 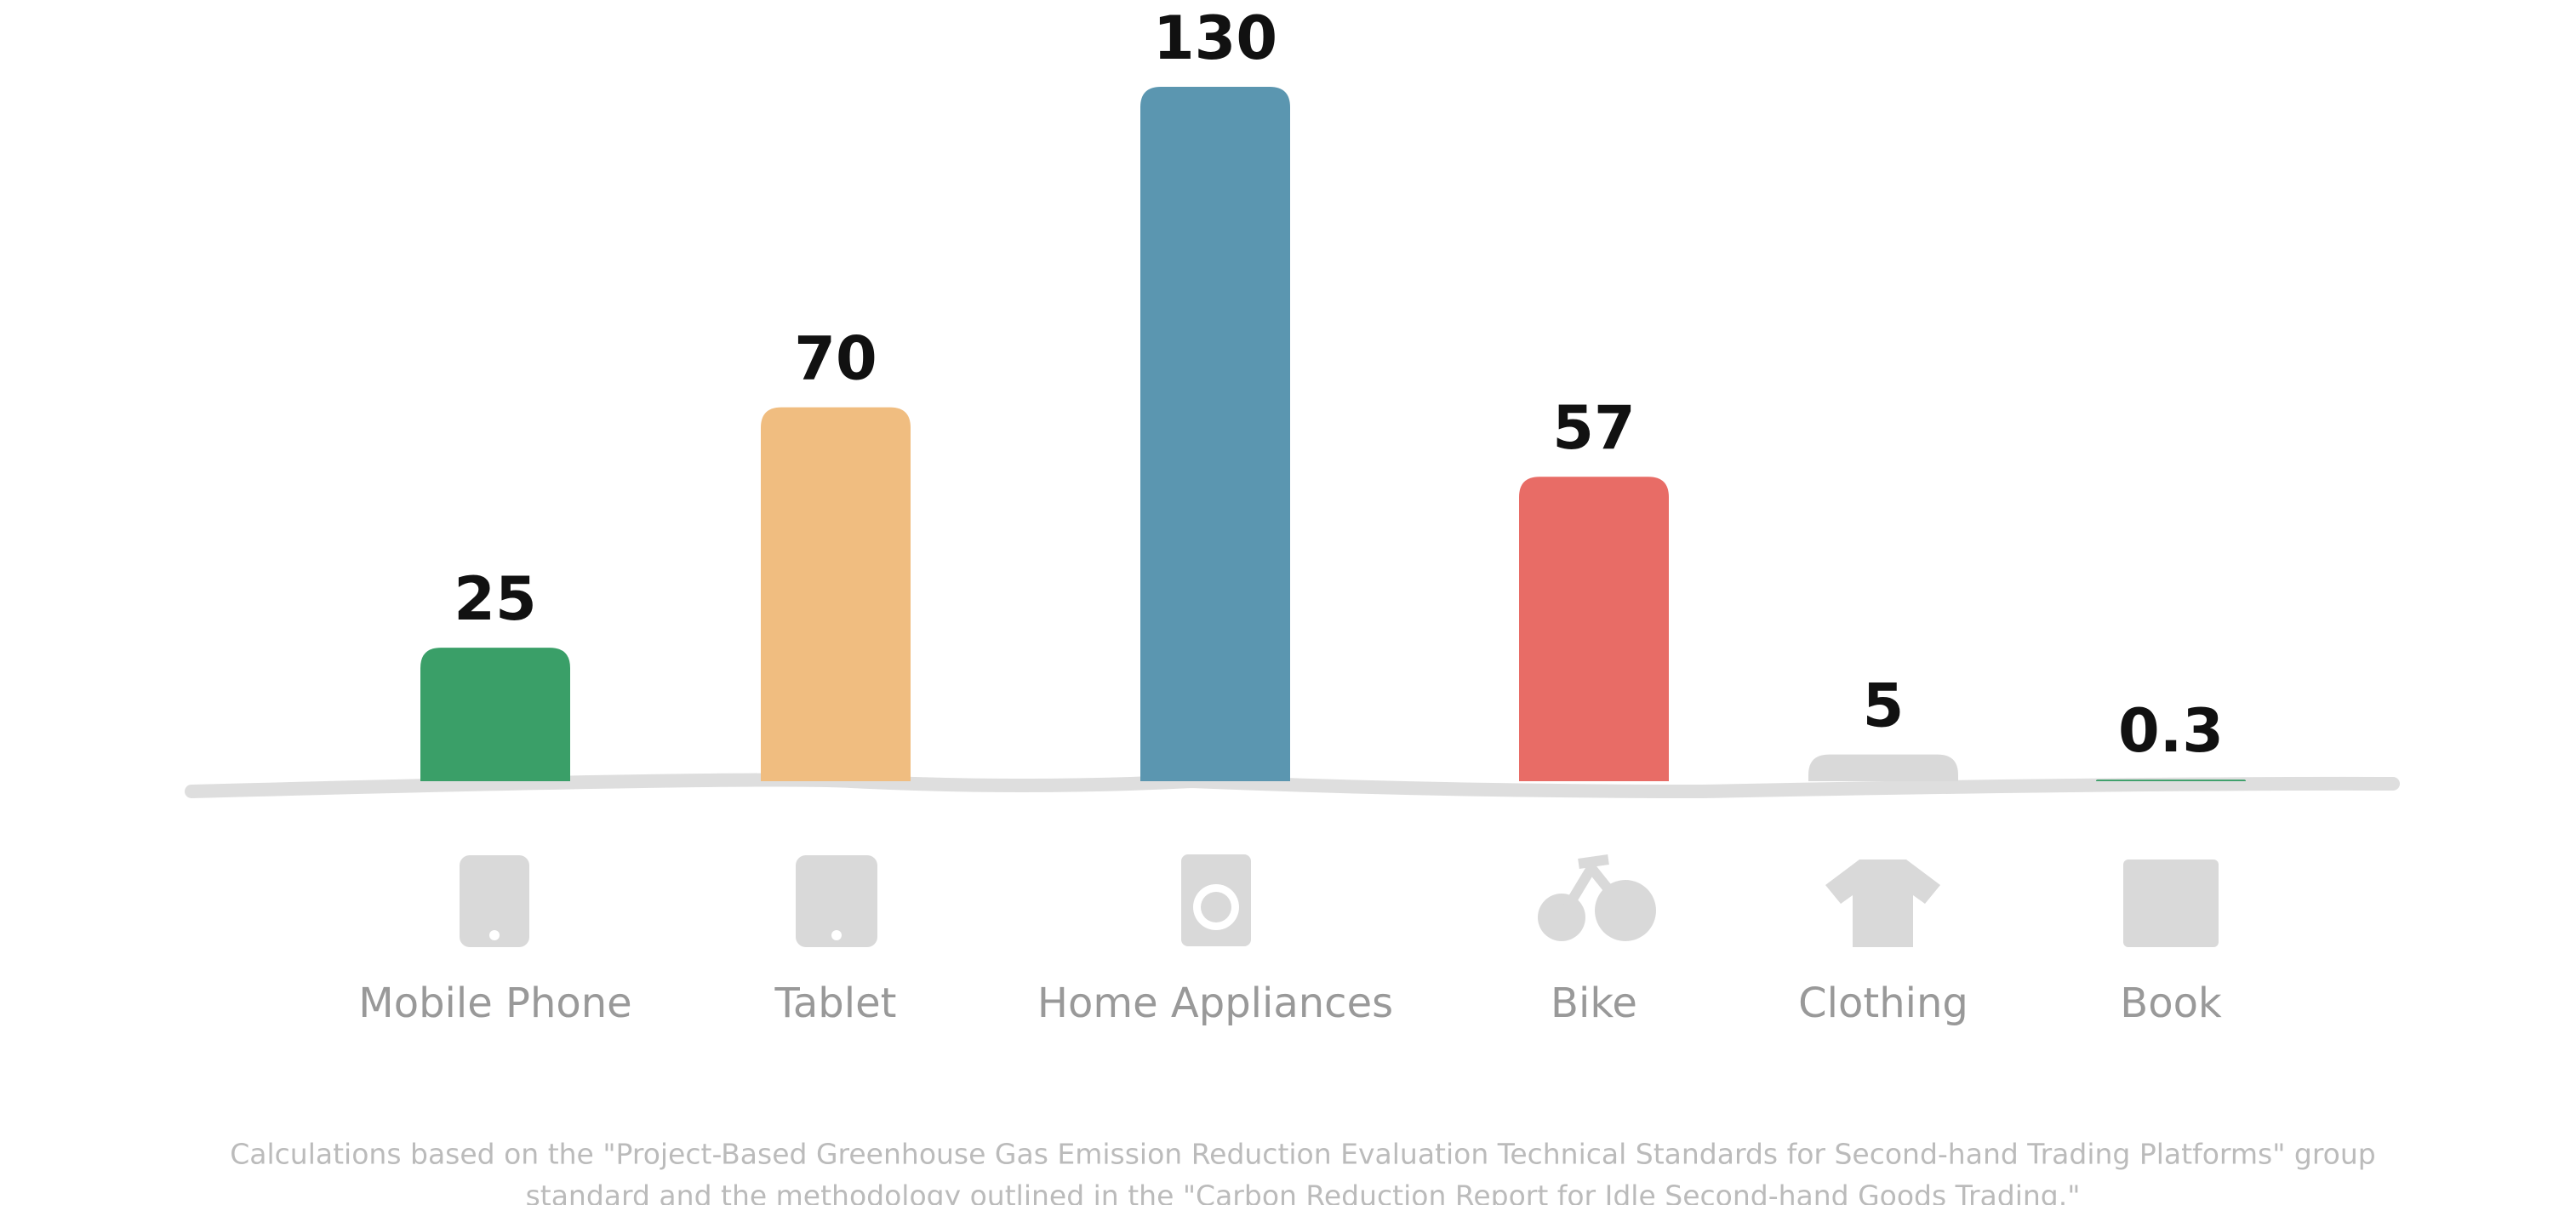 I want to click on value-label: 25, so click(x=495, y=599).